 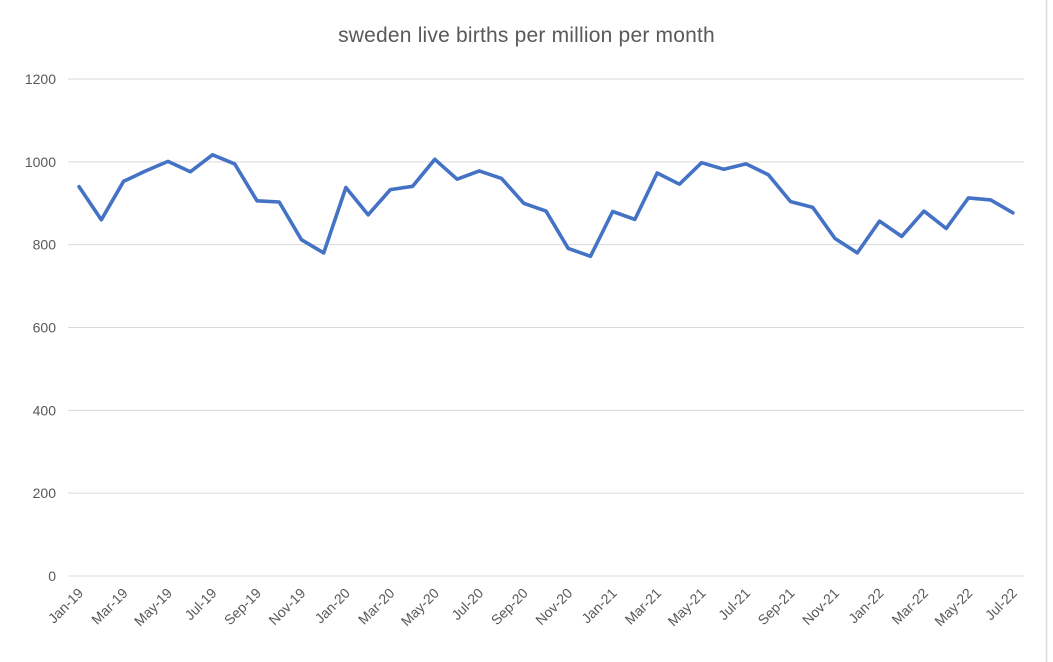 What do you see at coordinates (734, 604) in the screenshot?
I see `x-tick-label: Jul-21` at bounding box center [734, 604].